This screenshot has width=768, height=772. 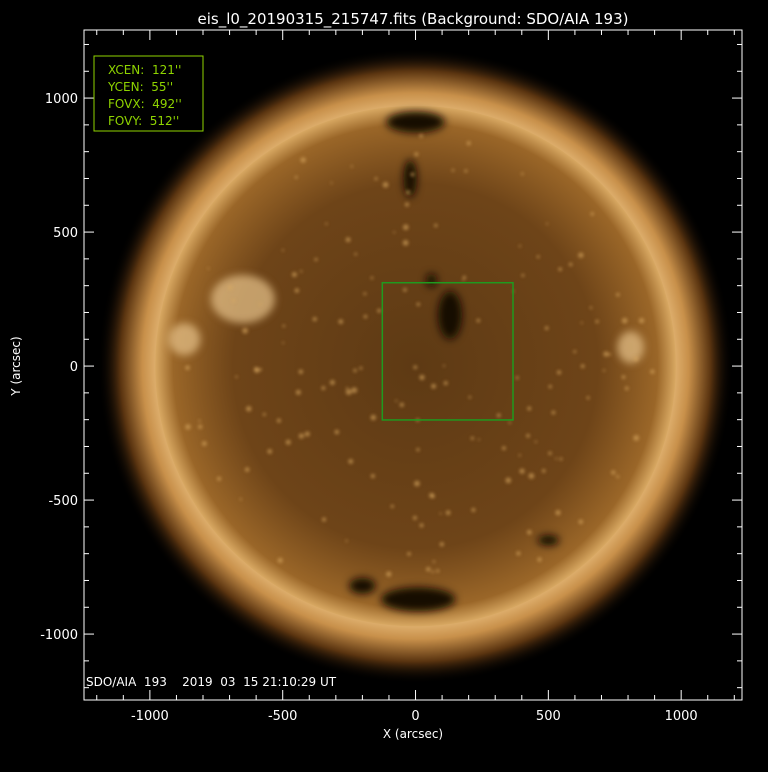 I want to click on eis-fov-box, so click(x=447, y=351).